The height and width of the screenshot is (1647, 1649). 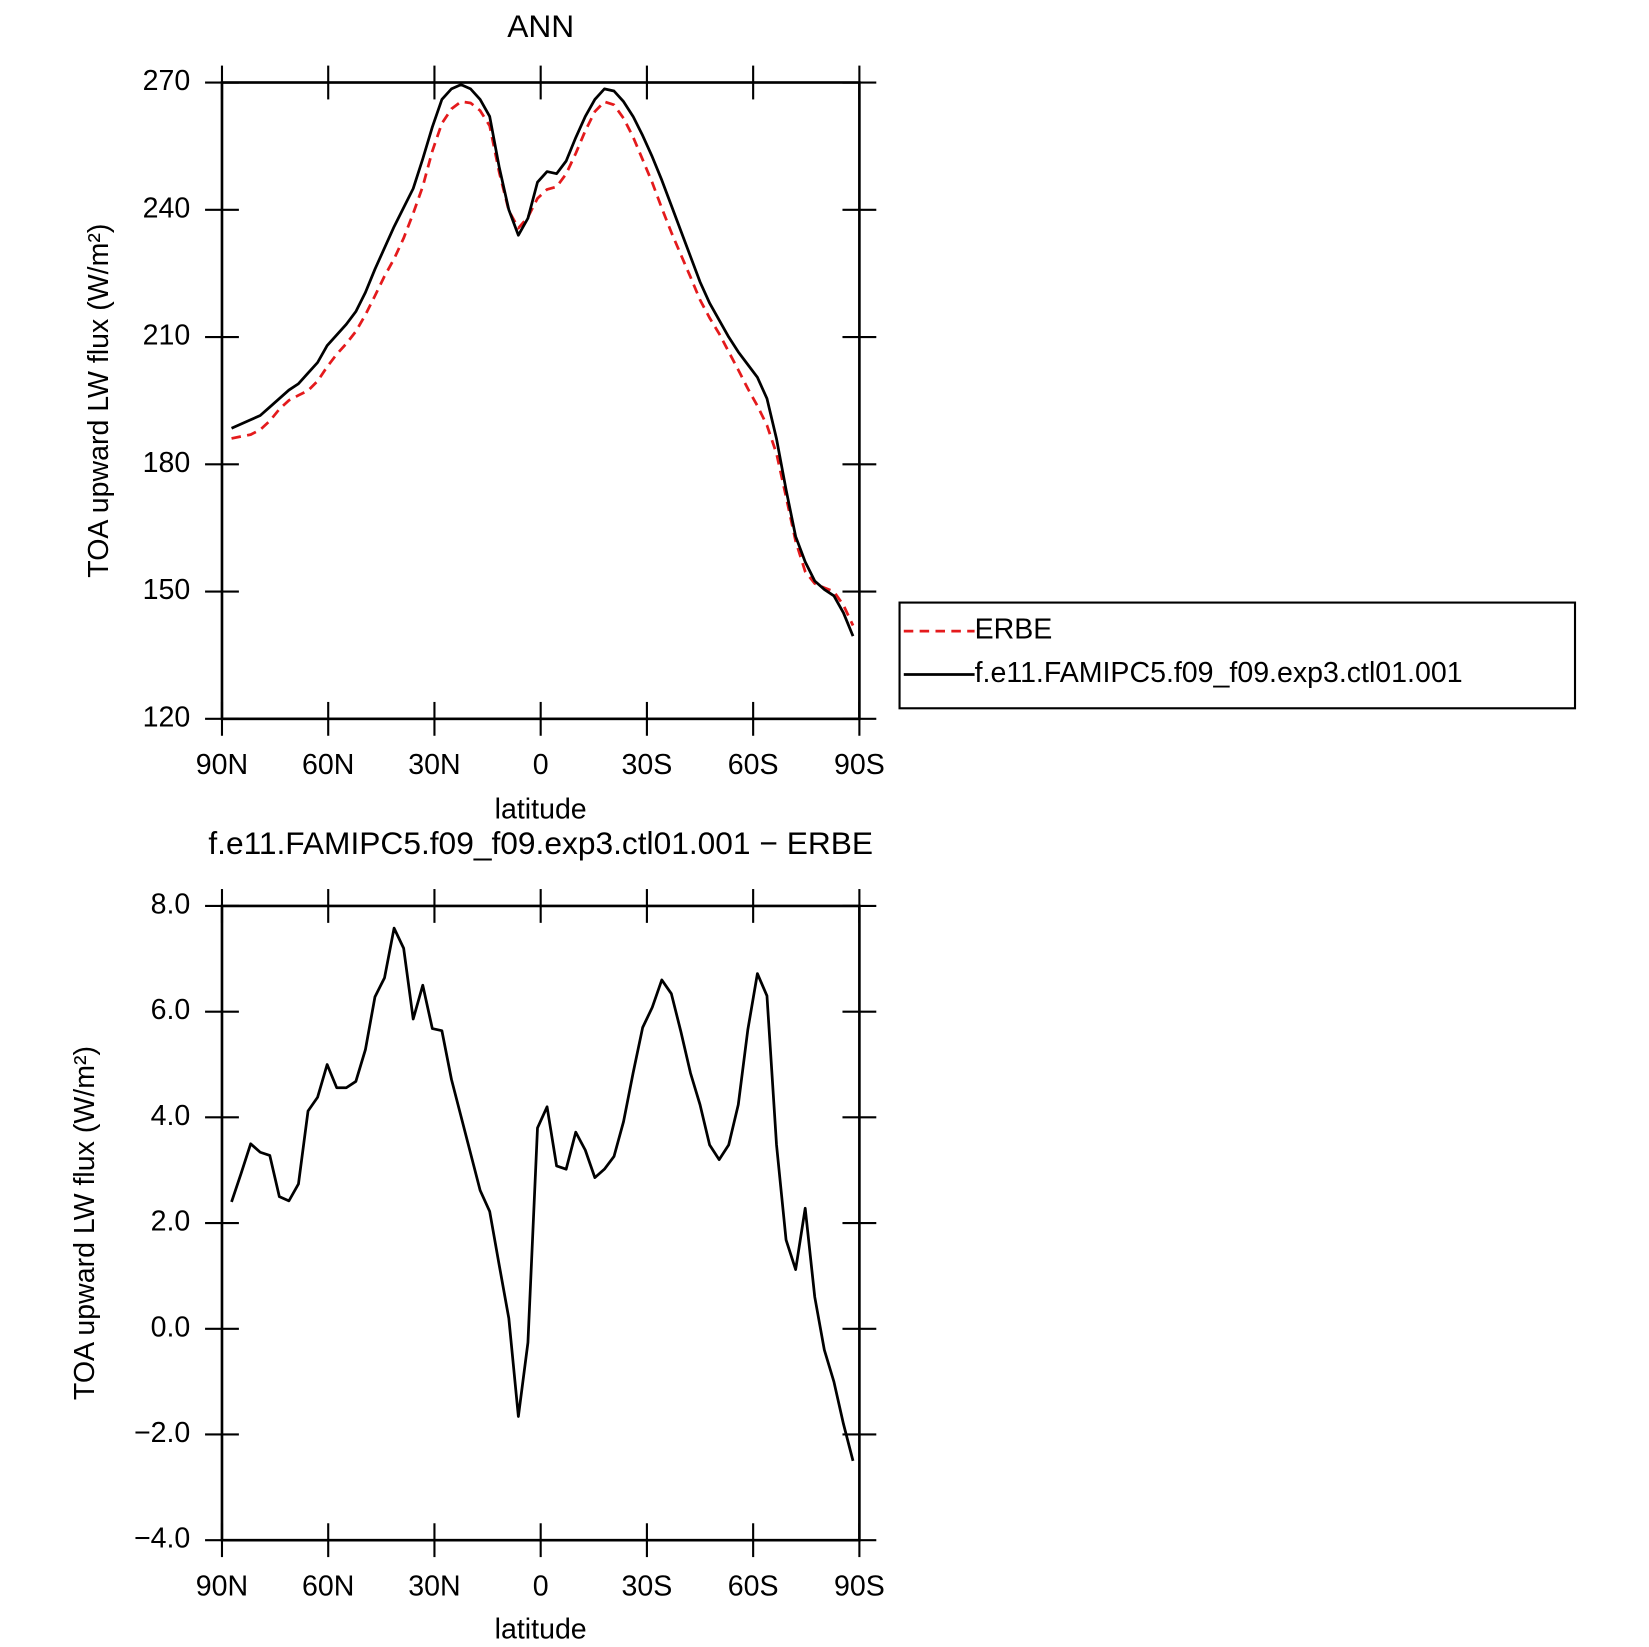 I want to click on y-tick-label: 8.0, so click(x=171, y=904).